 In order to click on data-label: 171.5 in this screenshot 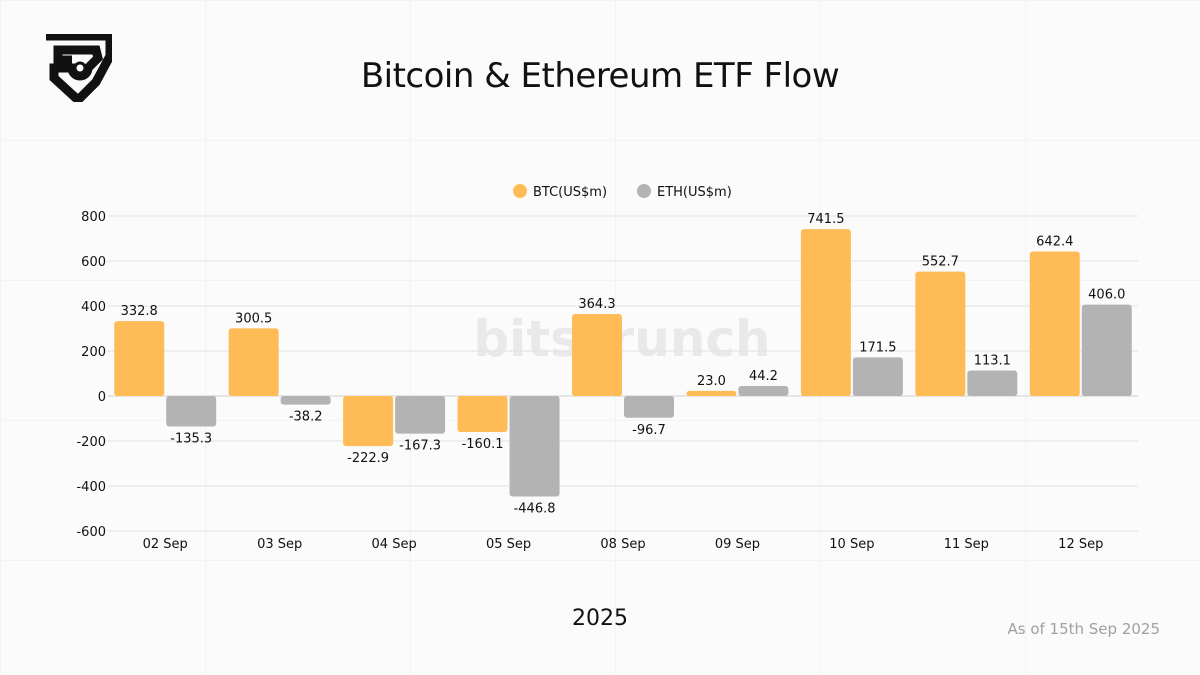, I will do `click(877, 347)`.